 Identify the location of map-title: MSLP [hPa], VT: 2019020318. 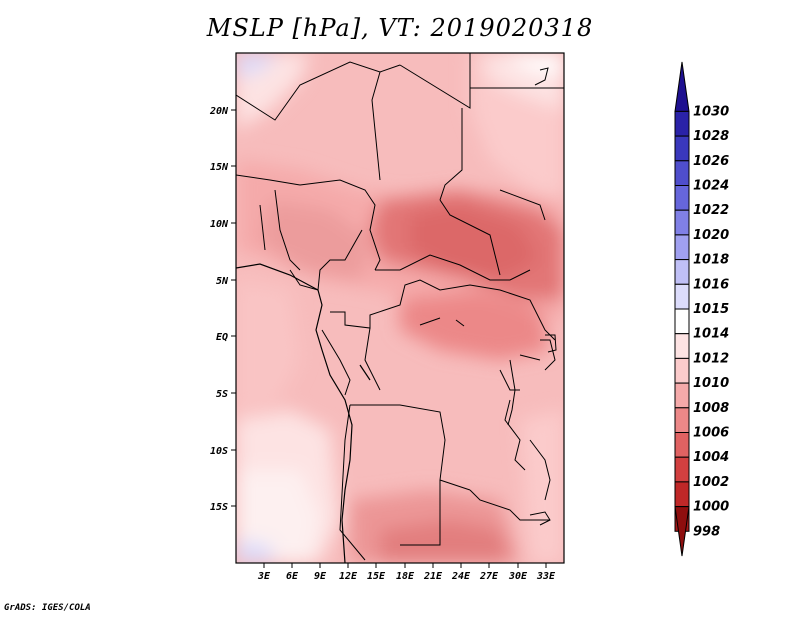
(400, 28).